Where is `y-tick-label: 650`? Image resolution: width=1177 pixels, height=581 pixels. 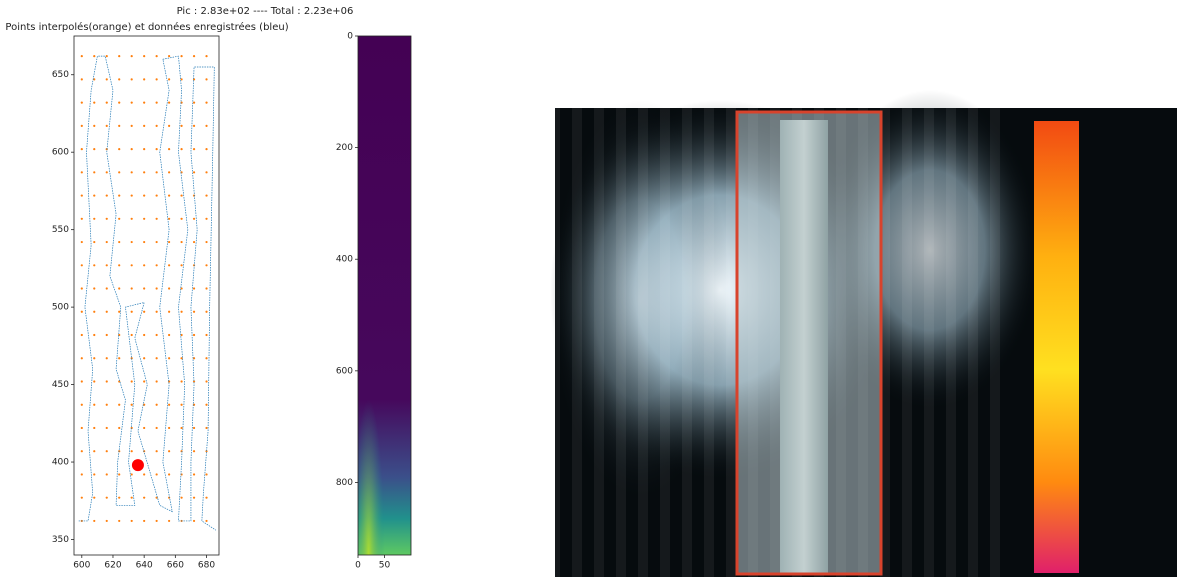 y-tick-label: 650 is located at coordinates (60, 75).